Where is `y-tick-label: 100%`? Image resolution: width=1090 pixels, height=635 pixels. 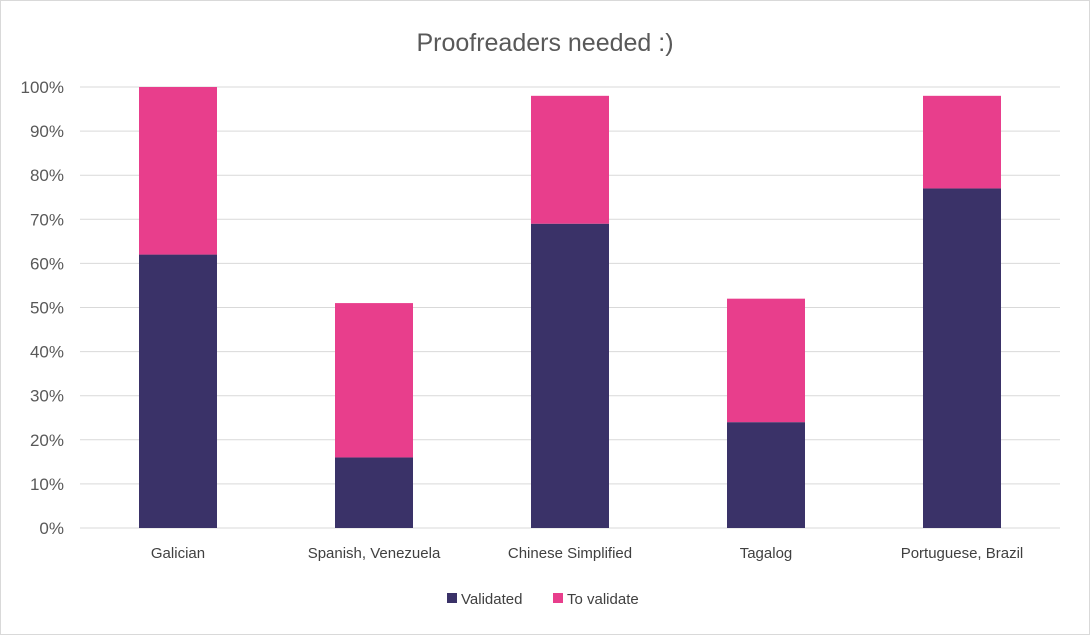 y-tick-label: 100% is located at coordinates (42, 87).